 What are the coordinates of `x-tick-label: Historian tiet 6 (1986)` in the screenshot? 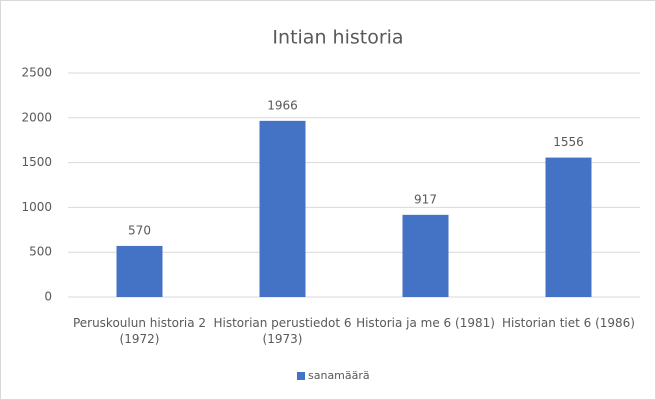 It's located at (568, 323).